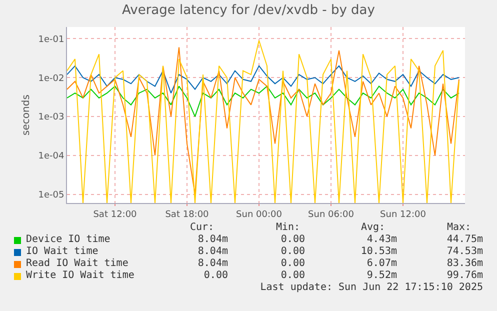 This screenshot has height=311, width=497. I want to click on legend-label: Read IO Wait time, so click(77, 264).